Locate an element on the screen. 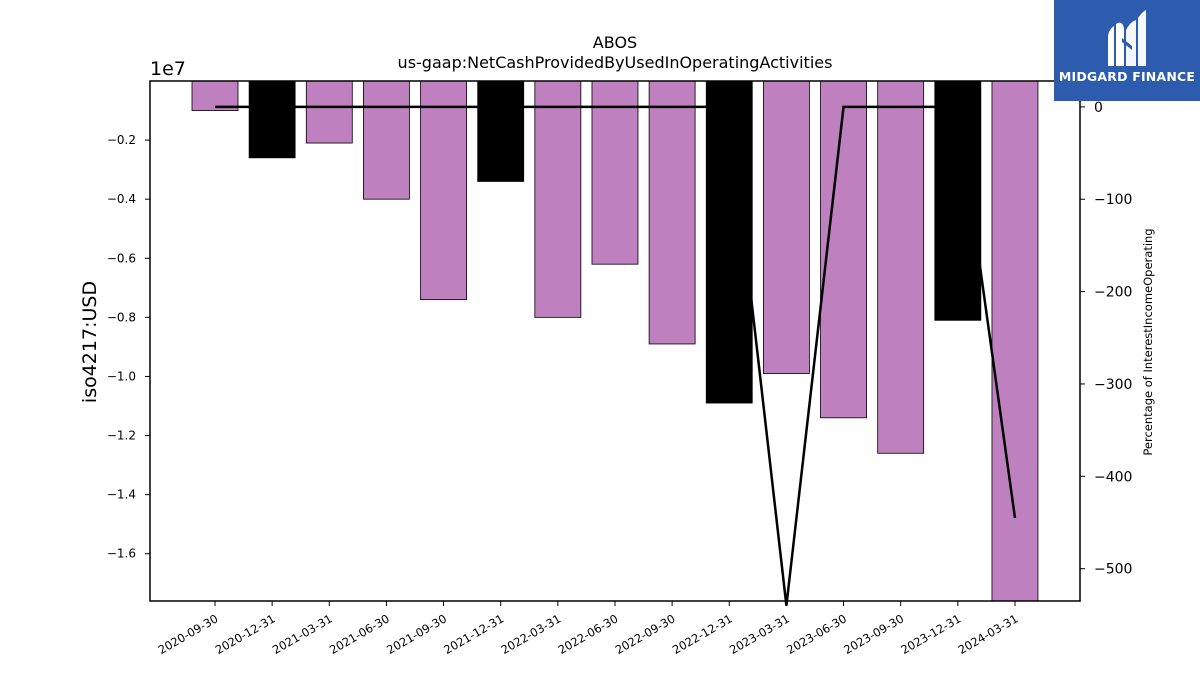 The height and width of the screenshot is (675, 1200). x-tick-label: 2021-06-30 is located at coordinates (359, 634).